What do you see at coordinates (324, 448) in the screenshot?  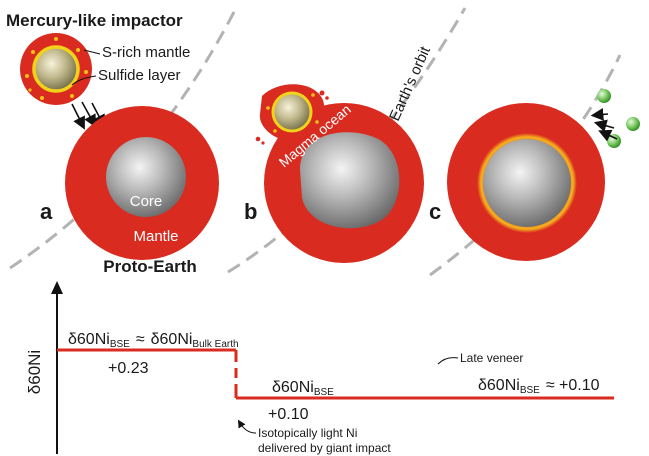 I see `giant-impact-note-2: delivered by giant impact` at bounding box center [324, 448].